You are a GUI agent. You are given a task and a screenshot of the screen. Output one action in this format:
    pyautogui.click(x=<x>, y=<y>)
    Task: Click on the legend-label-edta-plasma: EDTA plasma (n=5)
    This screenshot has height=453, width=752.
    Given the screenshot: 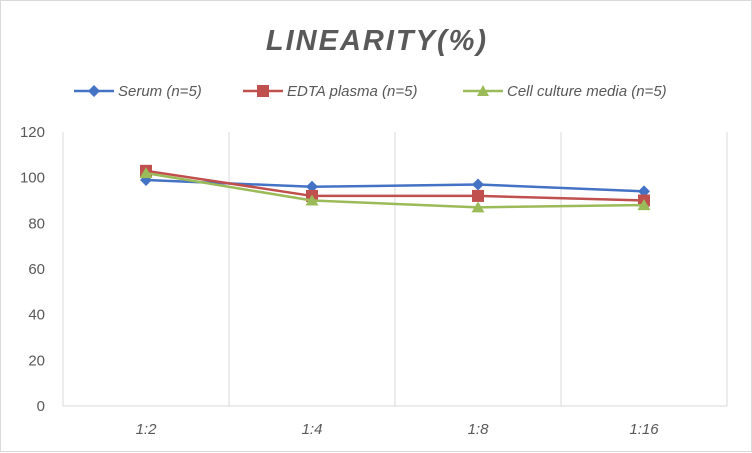 What is the action you would take?
    pyautogui.click(x=352, y=91)
    